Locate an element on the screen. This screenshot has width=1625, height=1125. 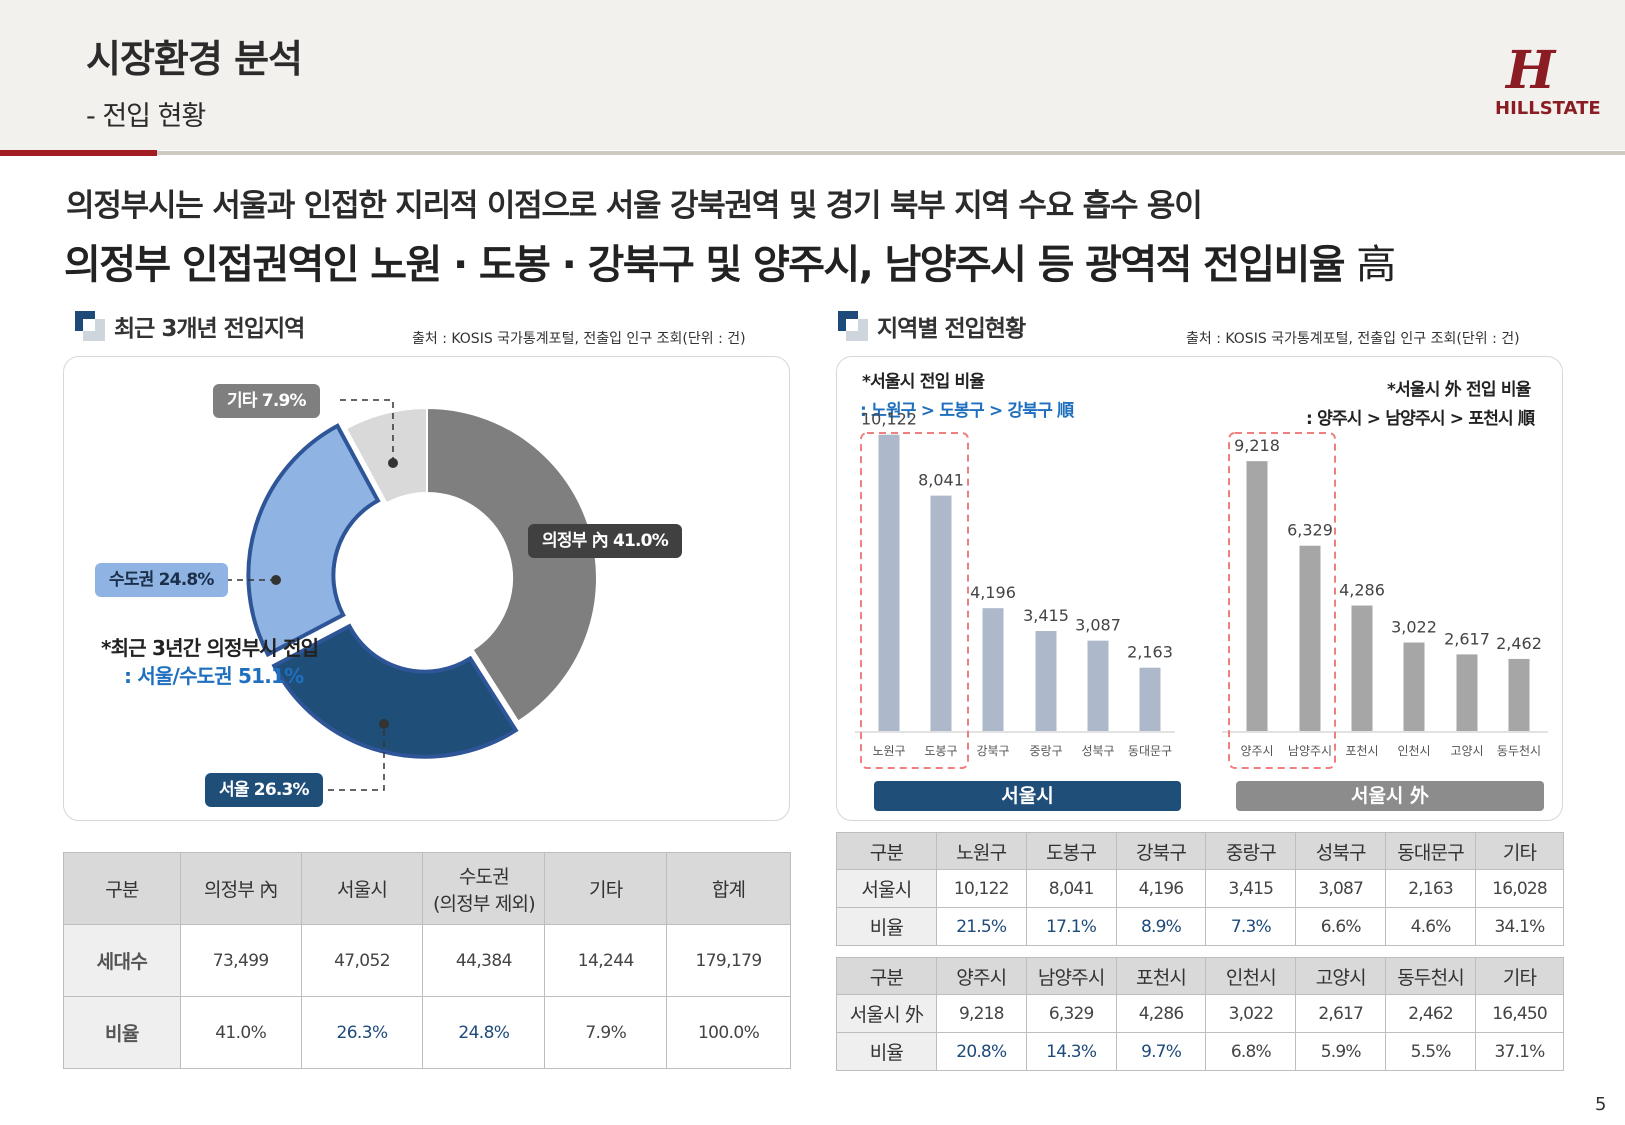
table-header-cell: 포천시 is located at coordinates (1161, 976).